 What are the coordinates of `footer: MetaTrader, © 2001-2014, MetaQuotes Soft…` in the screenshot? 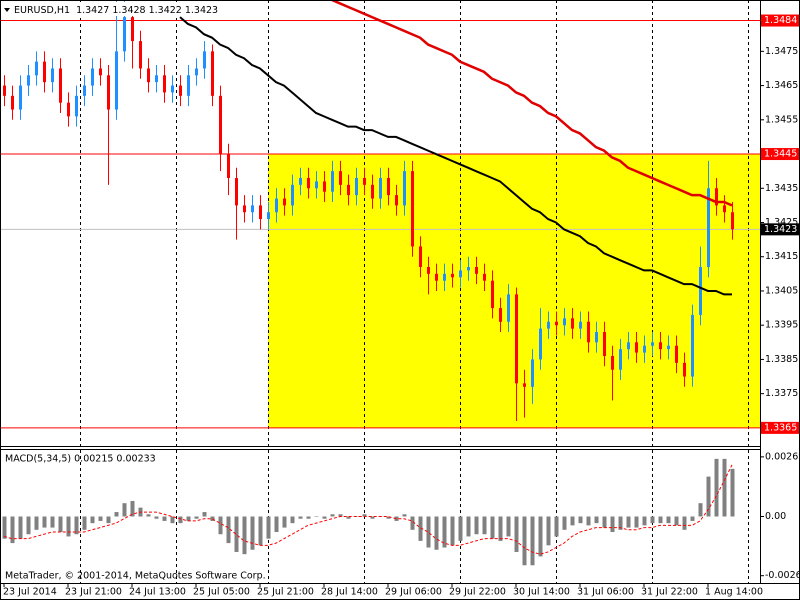 It's located at (135, 576).